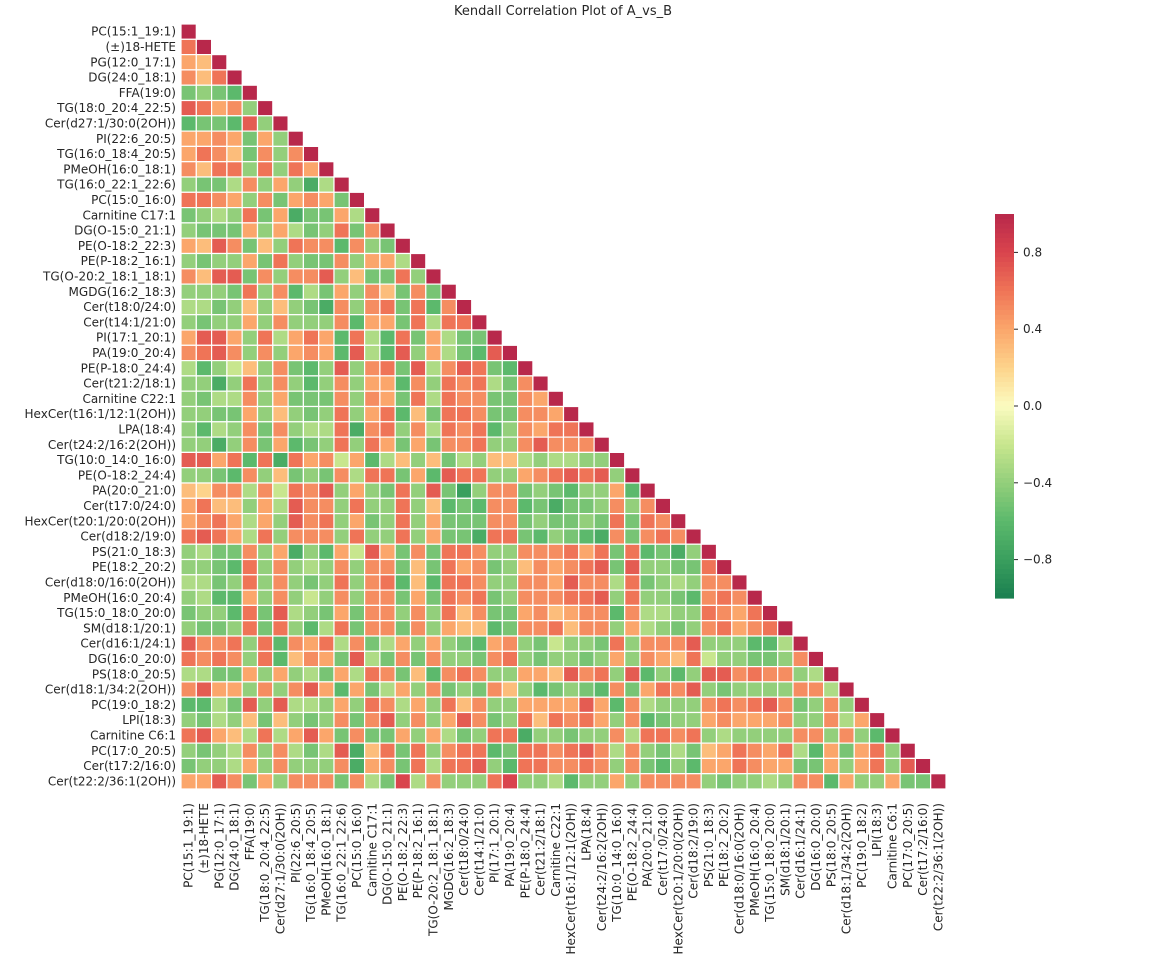 Image resolution: width=1152 pixels, height=964 pixels. What do you see at coordinates (134, 674) in the screenshot?
I see `y-tick-label: PS(18:0_20:5)` at bounding box center [134, 674].